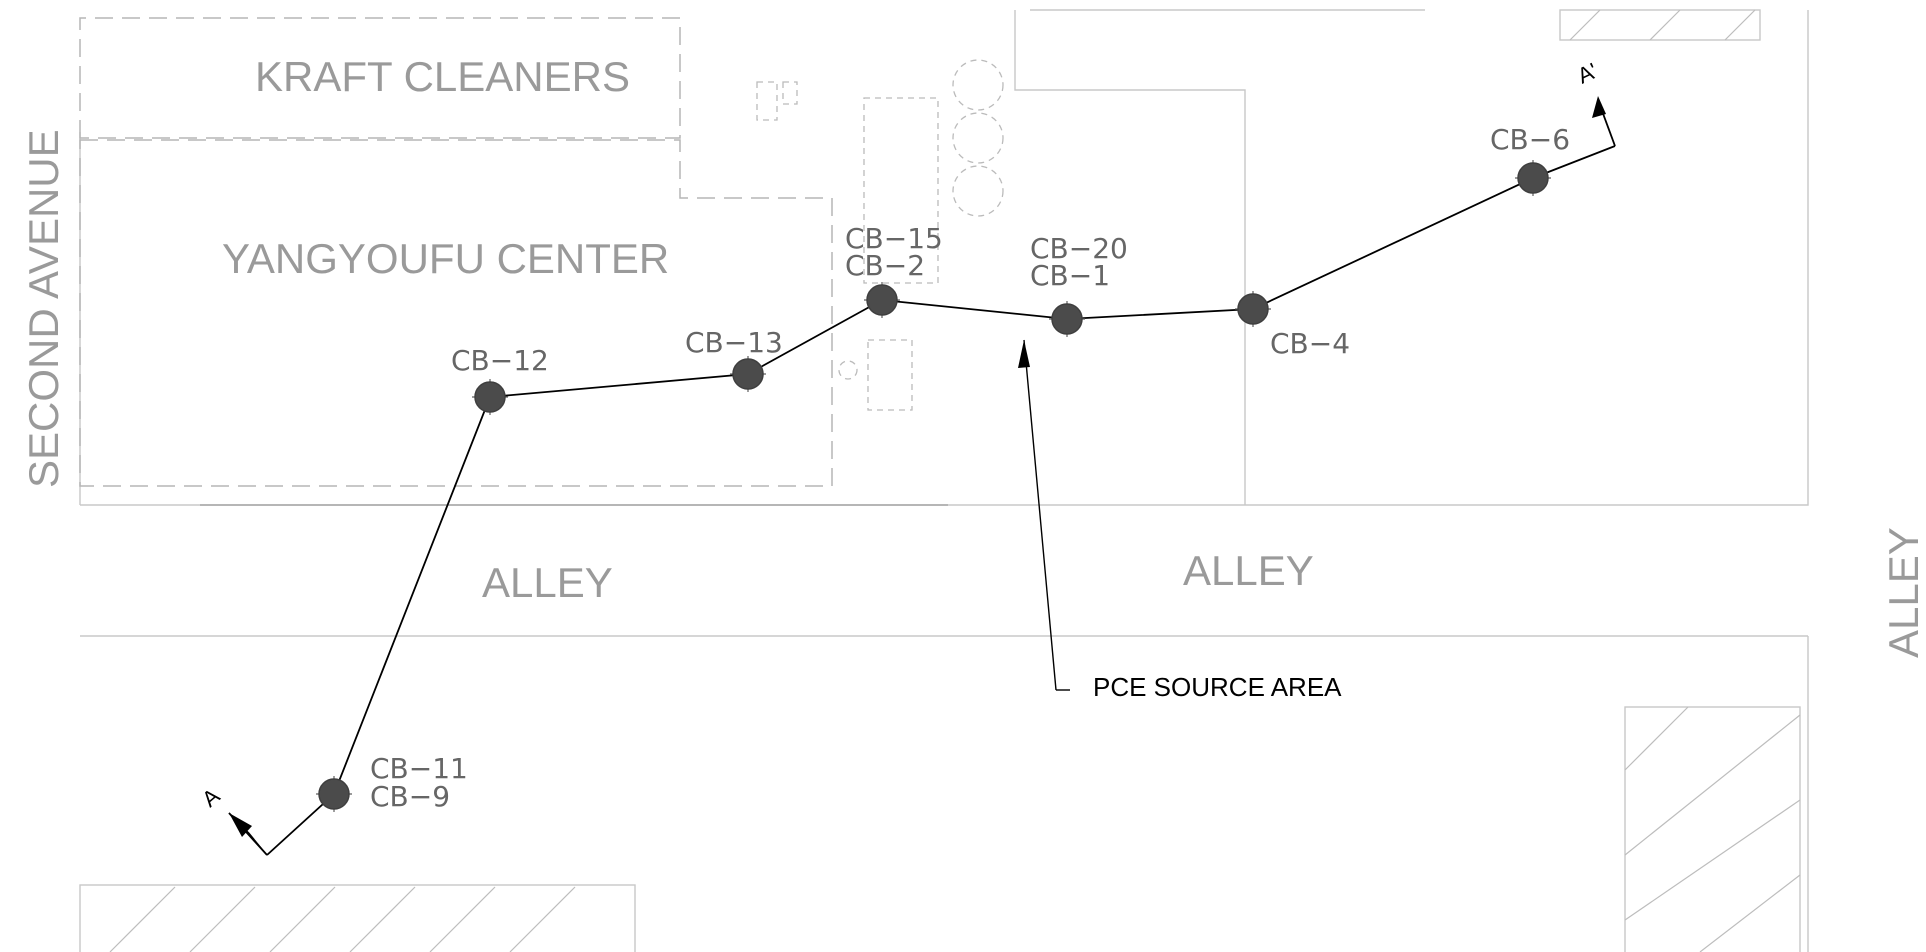  Describe the element at coordinates (1040, 515) in the screenshot. I see `pce-leader-line` at that location.